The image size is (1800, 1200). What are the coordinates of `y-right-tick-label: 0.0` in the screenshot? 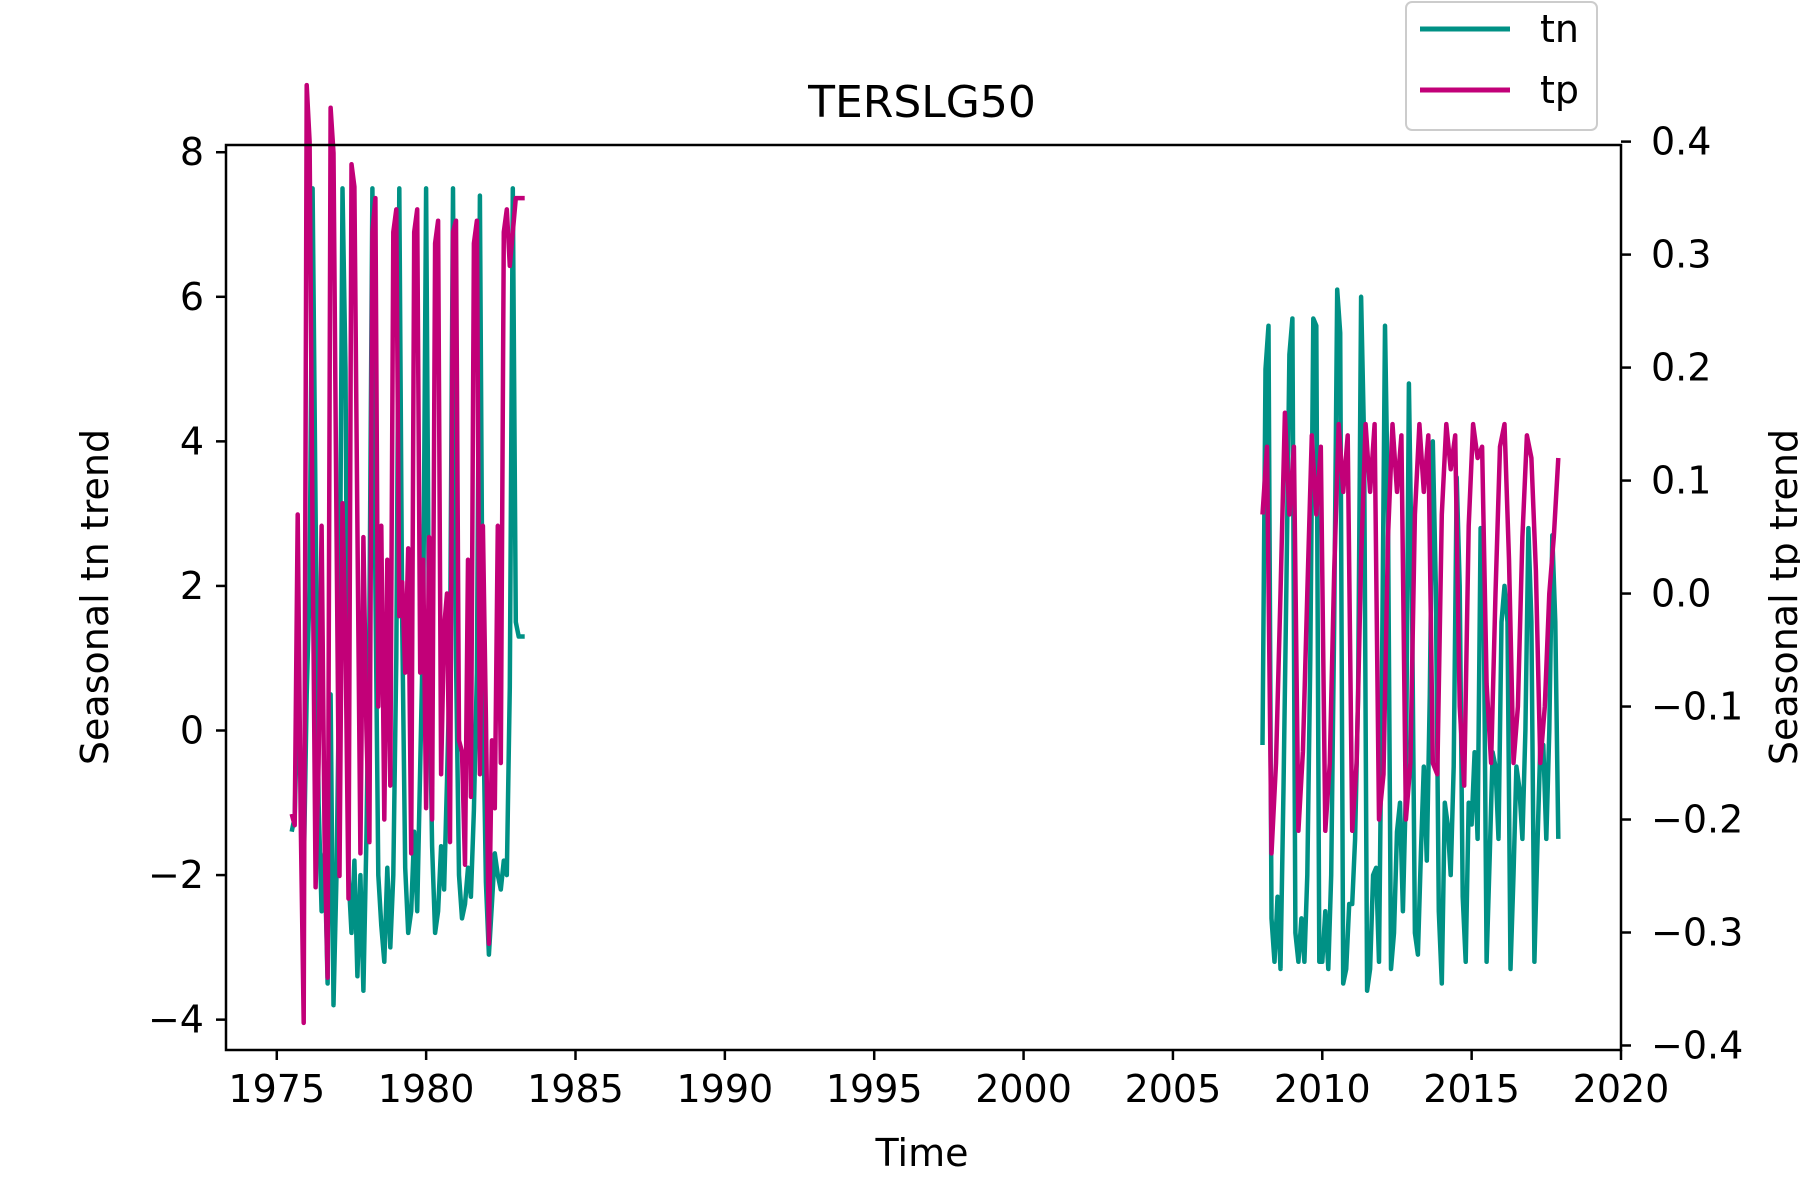 It's located at (1681, 594).